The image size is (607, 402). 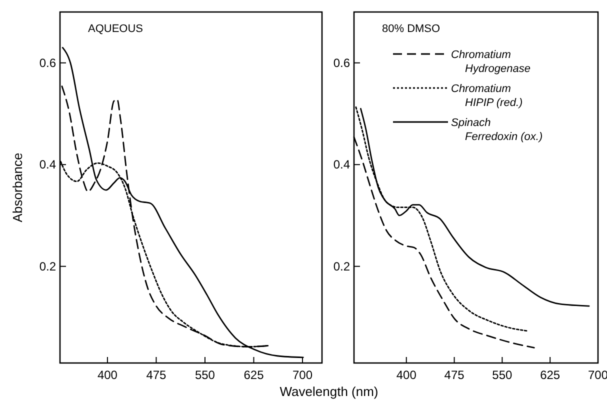 What do you see at coordinates (487, 96) in the screenshot?
I see `legend-label: Chromatium HIPIP (red.)` at bounding box center [487, 96].